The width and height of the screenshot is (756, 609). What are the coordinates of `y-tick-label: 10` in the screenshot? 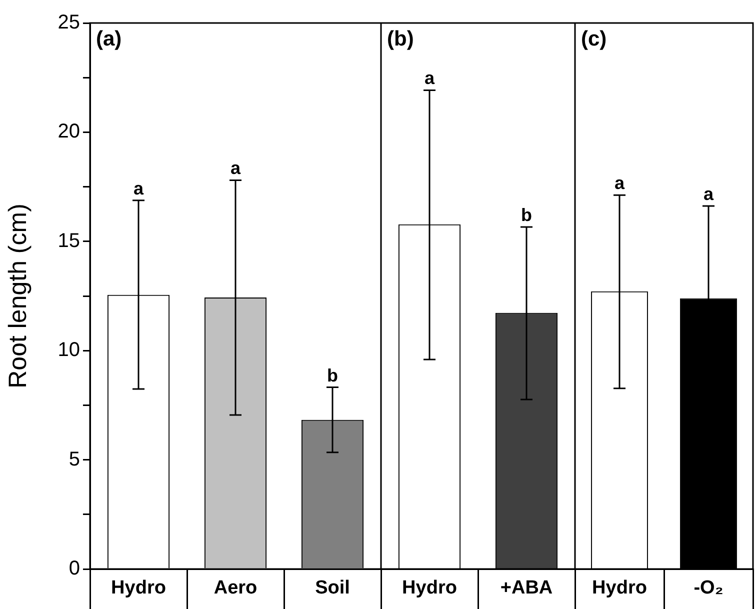 It's located at (69, 350).